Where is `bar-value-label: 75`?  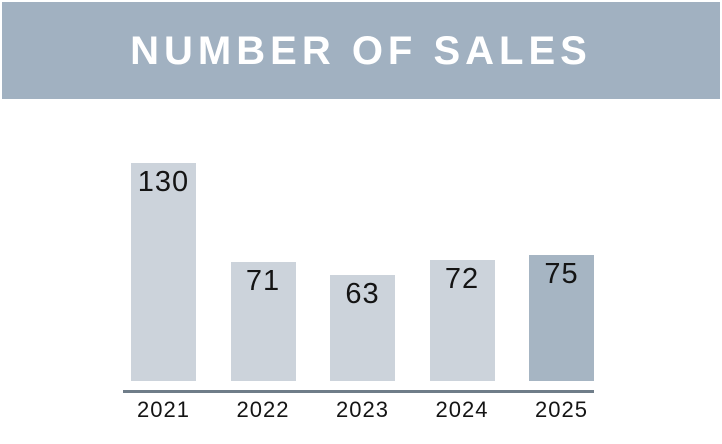
bar-value-label: 75 is located at coordinates (561, 274).